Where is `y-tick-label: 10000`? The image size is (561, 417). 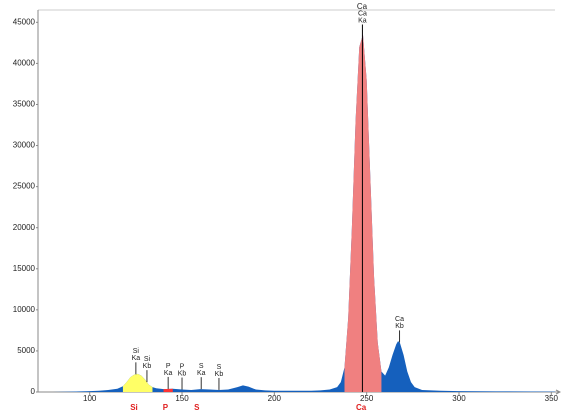
y-tick-label: 10000 is located at coordinates (24, 309).